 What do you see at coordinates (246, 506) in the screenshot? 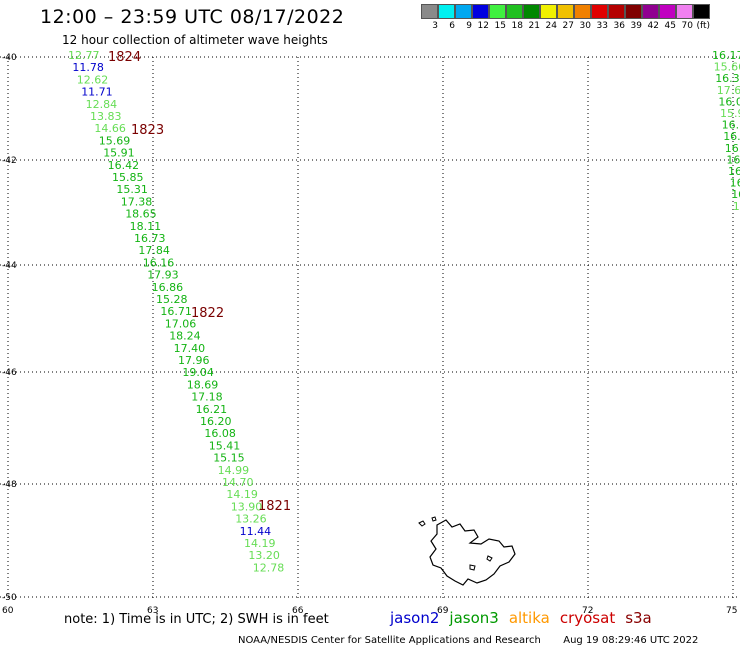
I see `wave-height-label: 13.90` at bounding box center [246, 506].